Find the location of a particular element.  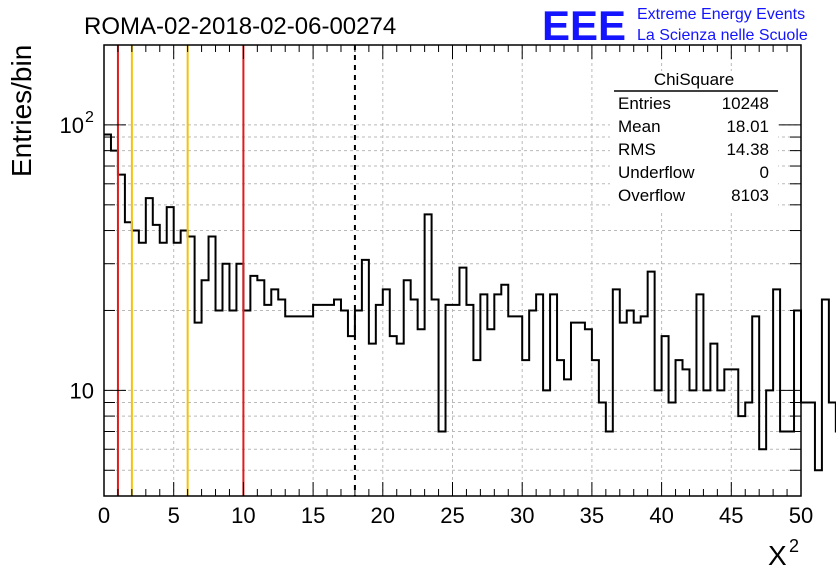

x-axis-label: X 2 is located at coordinates (783, 553).